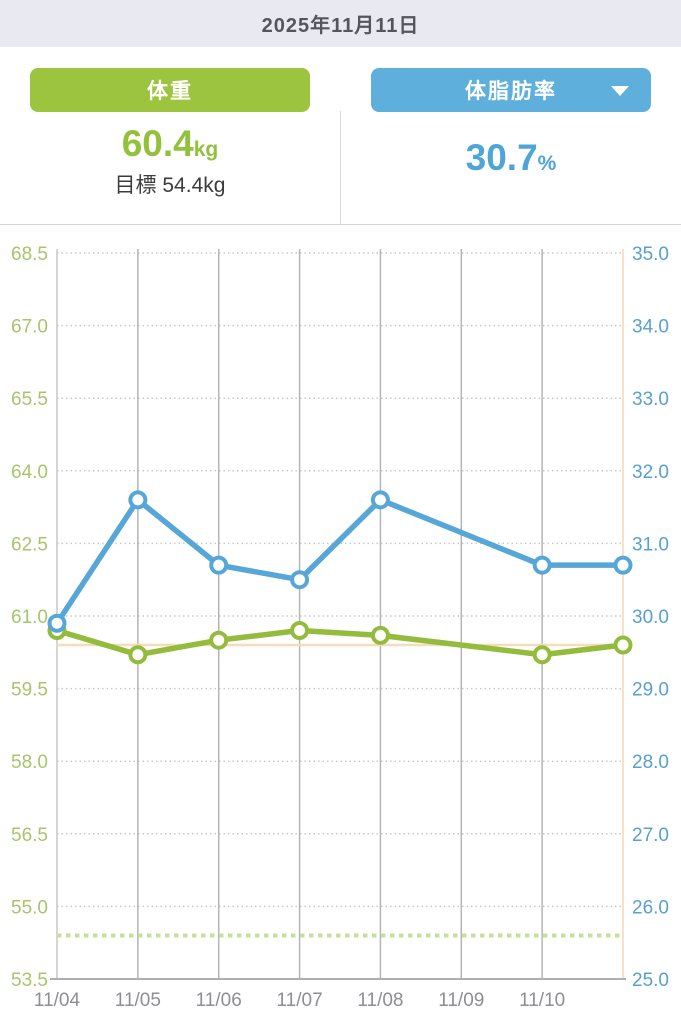  I want to click on bodyfat-card: 体脂肪率 30.7%, so click(511, 136).